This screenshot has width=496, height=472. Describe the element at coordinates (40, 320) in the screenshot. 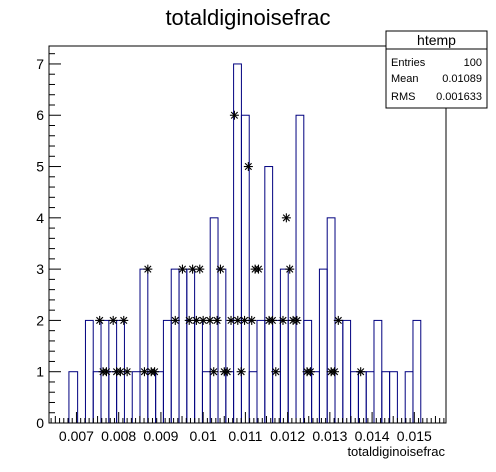

I see `y-tick-label: 2` at that location.